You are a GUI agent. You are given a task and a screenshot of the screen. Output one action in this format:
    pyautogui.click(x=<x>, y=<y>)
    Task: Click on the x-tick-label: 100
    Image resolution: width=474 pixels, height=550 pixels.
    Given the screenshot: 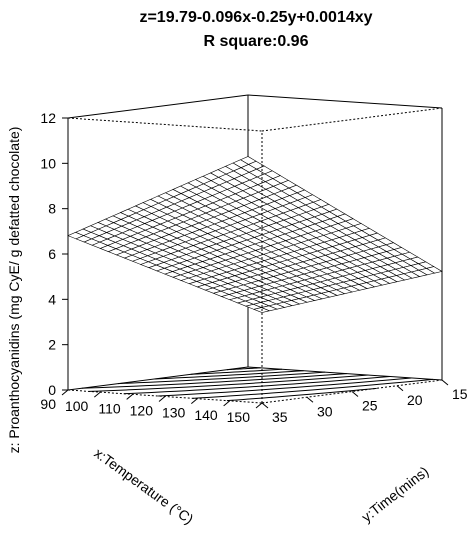 What is the action you would take?
    pyautogui.click(x=77, y=406)
    